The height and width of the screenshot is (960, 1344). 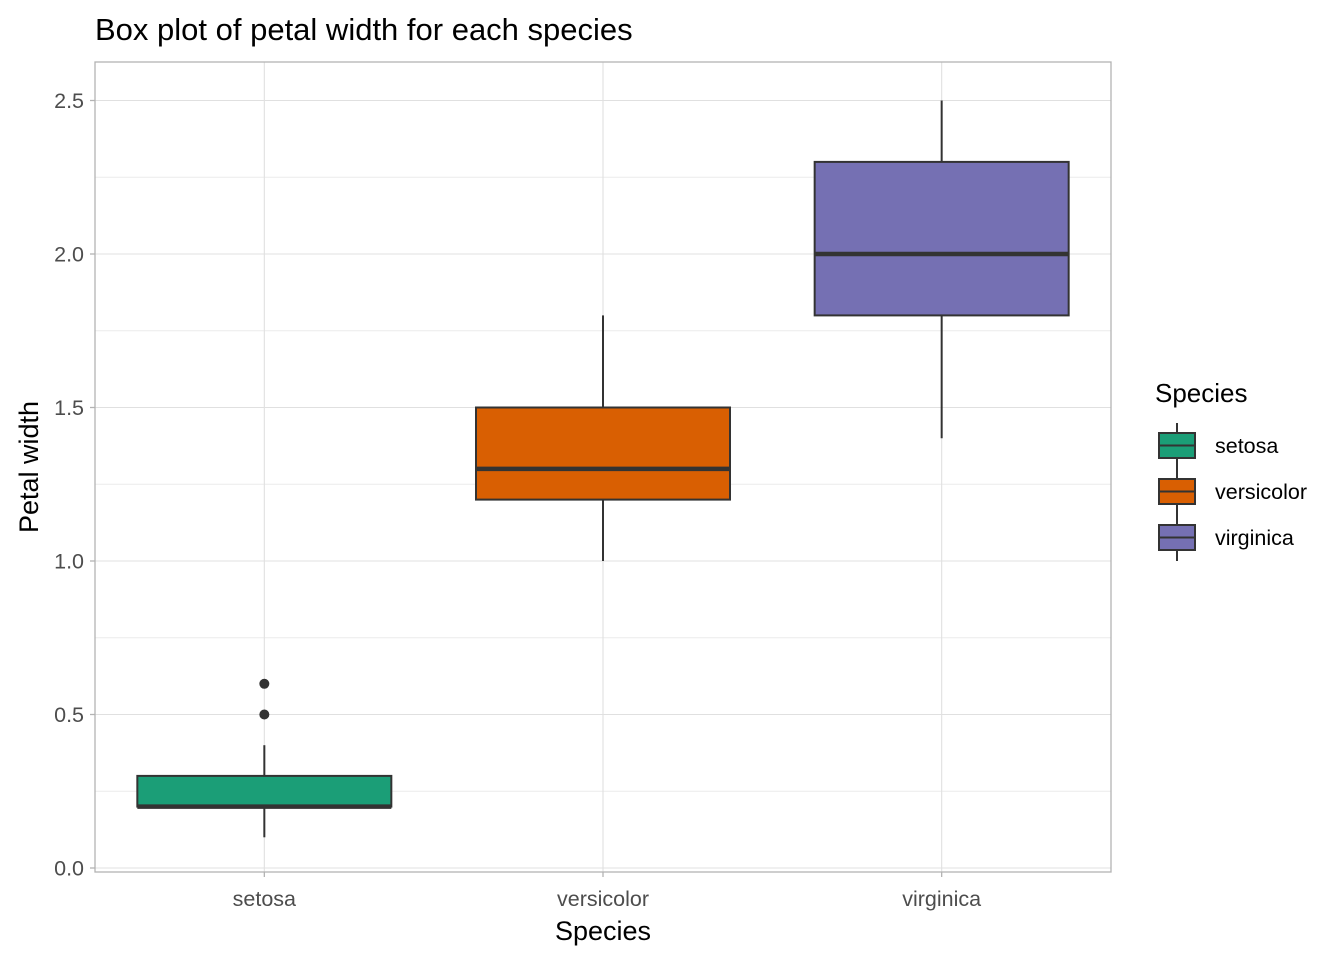 What do you see at coordinates (1261, 492) in the screenshot?
I see `legend-label: versicolor` at bounding box center [1261, 492].